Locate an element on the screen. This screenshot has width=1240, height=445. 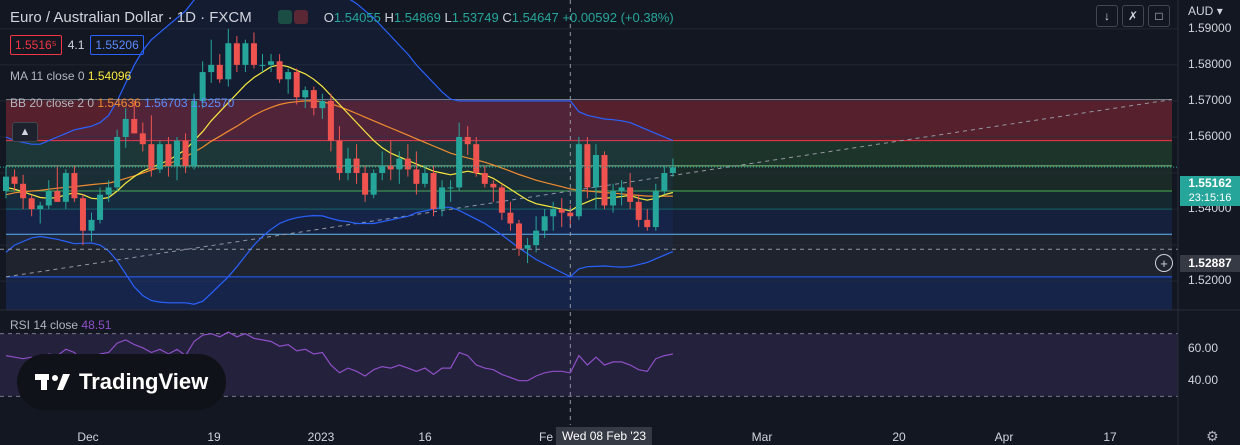
bb-legend: BB 20 close 2 0 1.54636 1.56703 1.52570 is located at coordinates (122, 103).